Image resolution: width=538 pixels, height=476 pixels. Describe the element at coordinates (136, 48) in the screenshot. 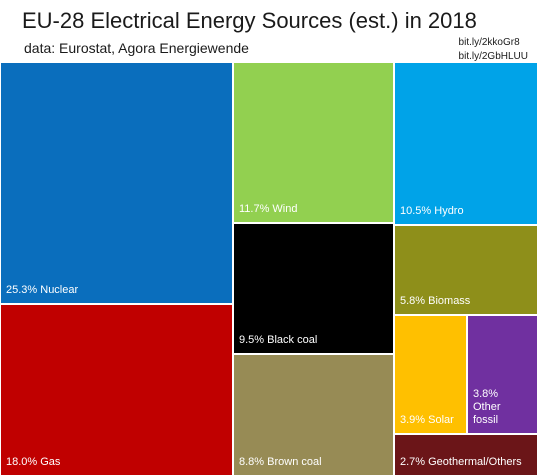

I see `chart-subtitle: data: Eurostat, Agora Energiewende` at that location.